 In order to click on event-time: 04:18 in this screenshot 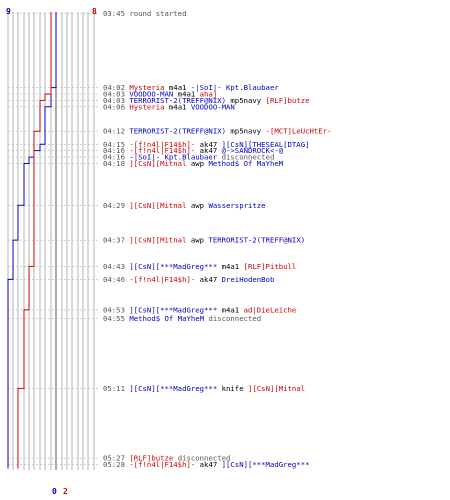, I will do `click(116, 163)`.